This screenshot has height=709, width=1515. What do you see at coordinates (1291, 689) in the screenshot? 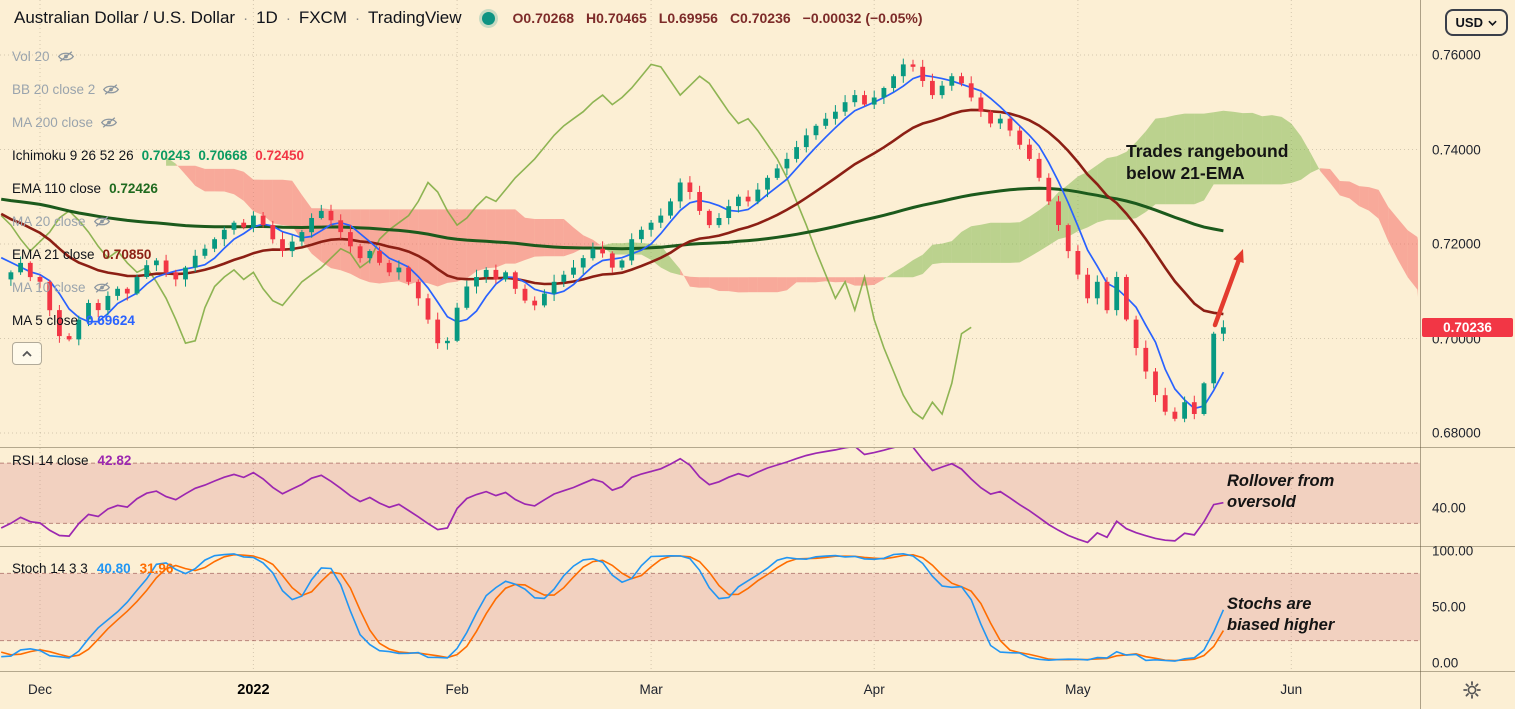
I see `time-tick-label: Jun` at bounding box center [1291, 689].